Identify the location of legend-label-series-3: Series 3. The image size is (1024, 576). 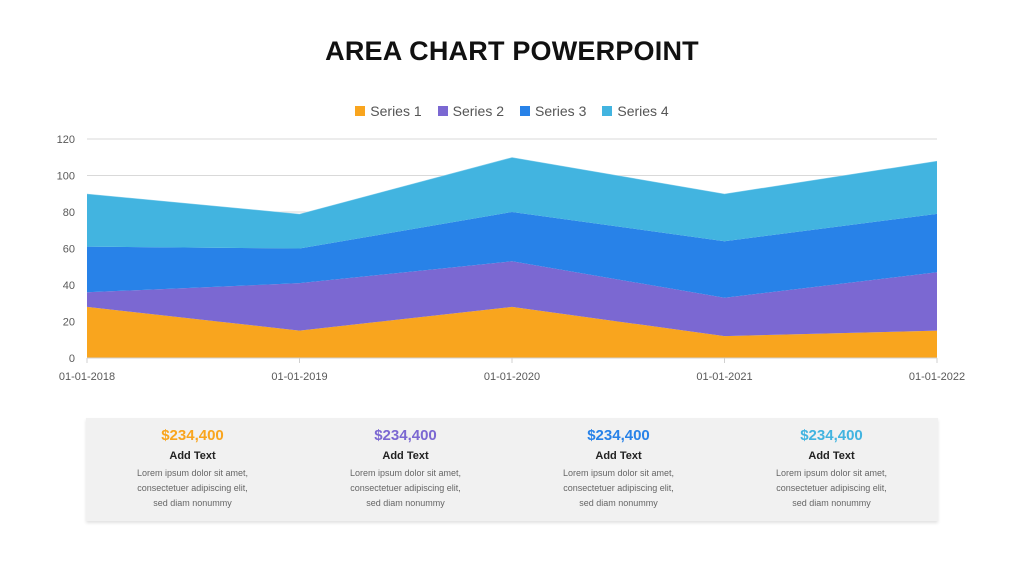
(561, 111).